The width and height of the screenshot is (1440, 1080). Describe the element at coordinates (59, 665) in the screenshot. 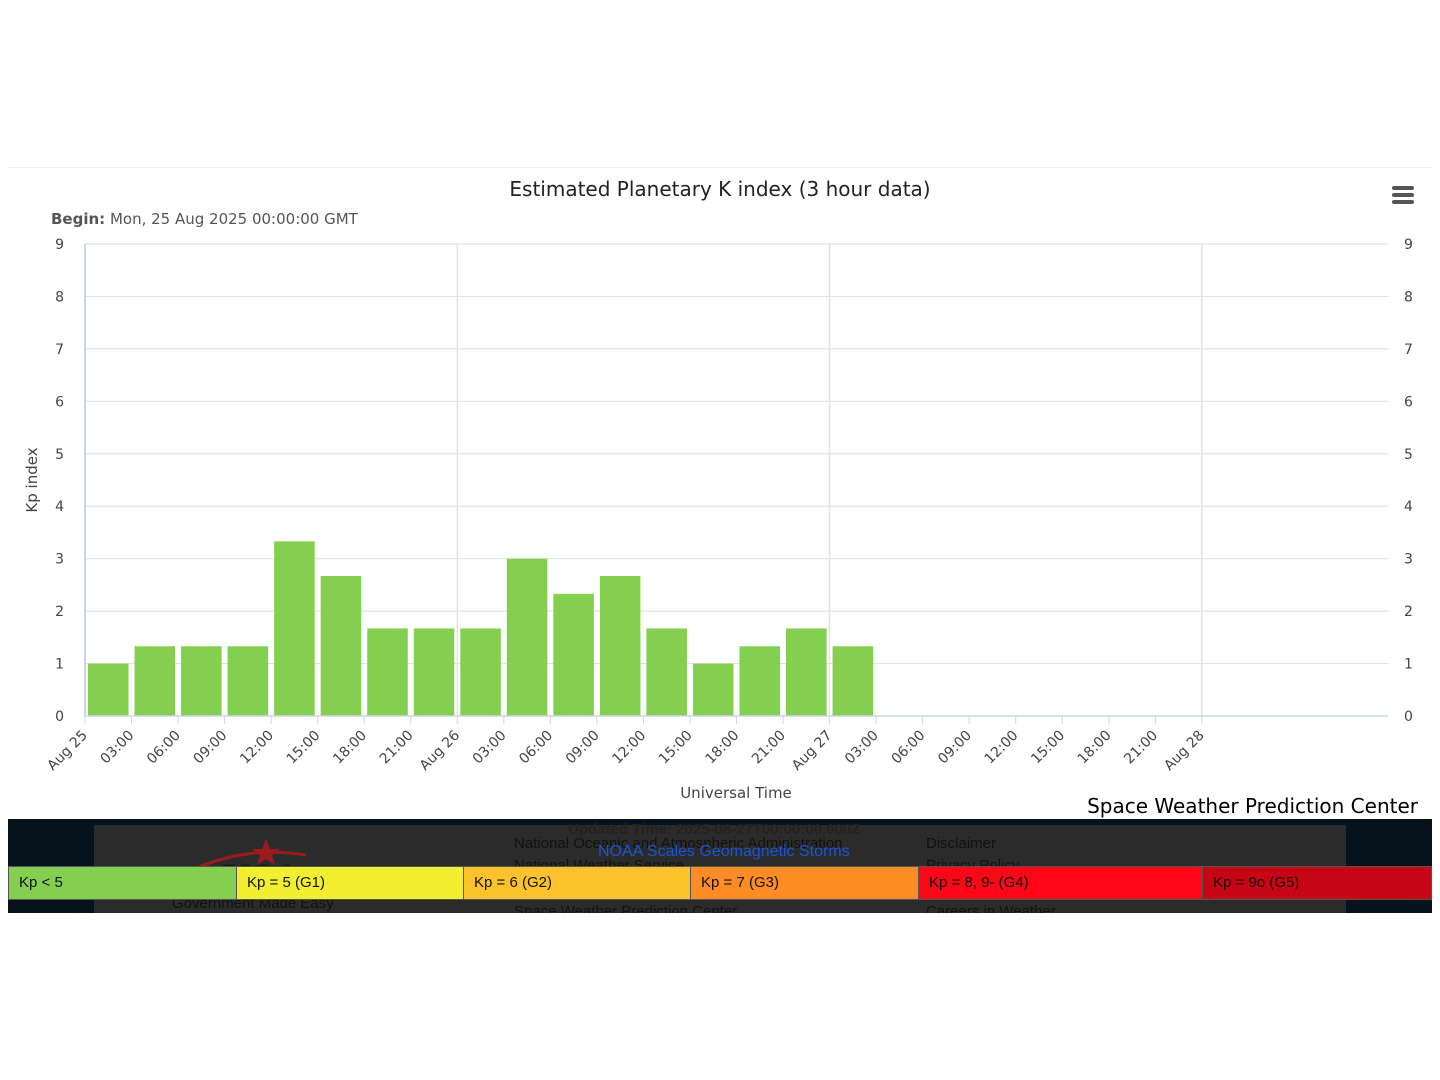

I see `y-tick-label-left: 1` at that location.